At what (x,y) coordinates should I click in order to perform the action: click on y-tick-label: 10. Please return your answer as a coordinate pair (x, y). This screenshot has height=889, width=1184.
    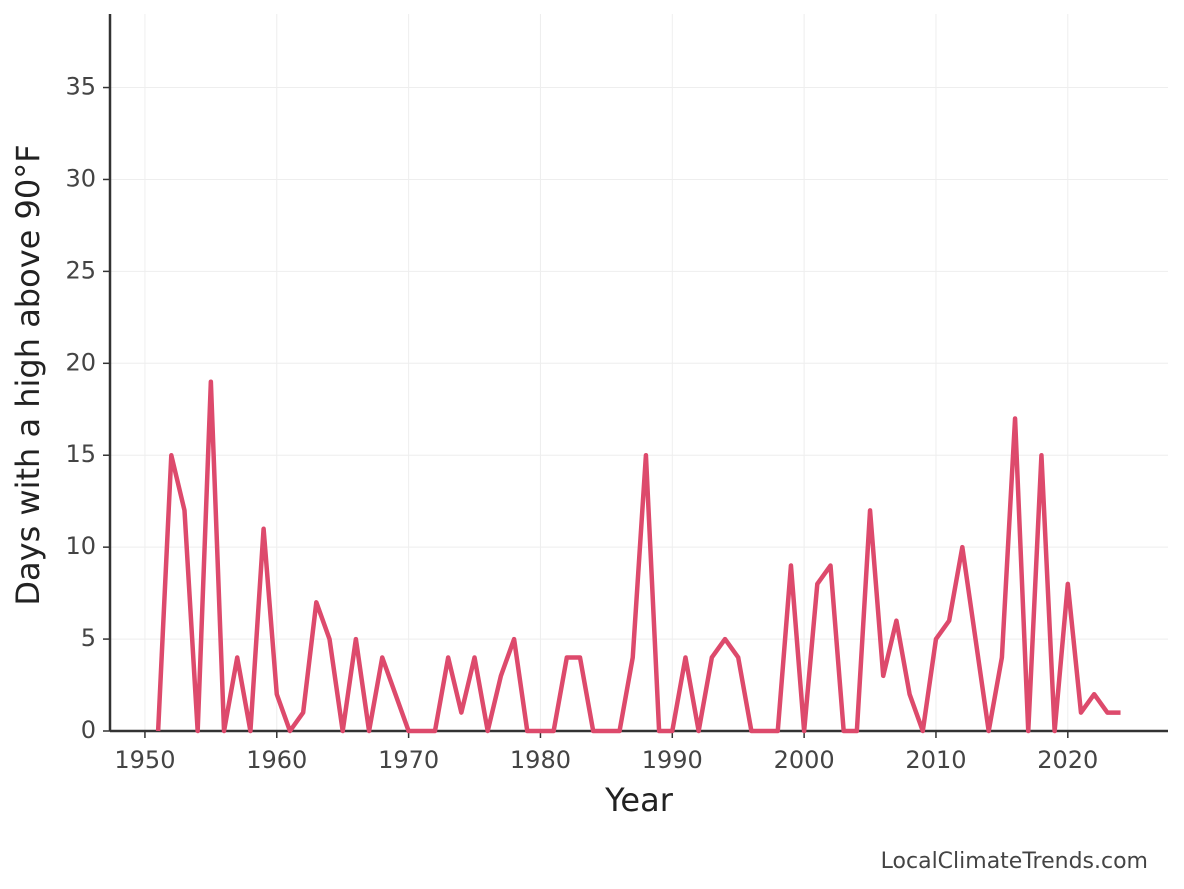
    Looking at the image, I should click on (80, 546).